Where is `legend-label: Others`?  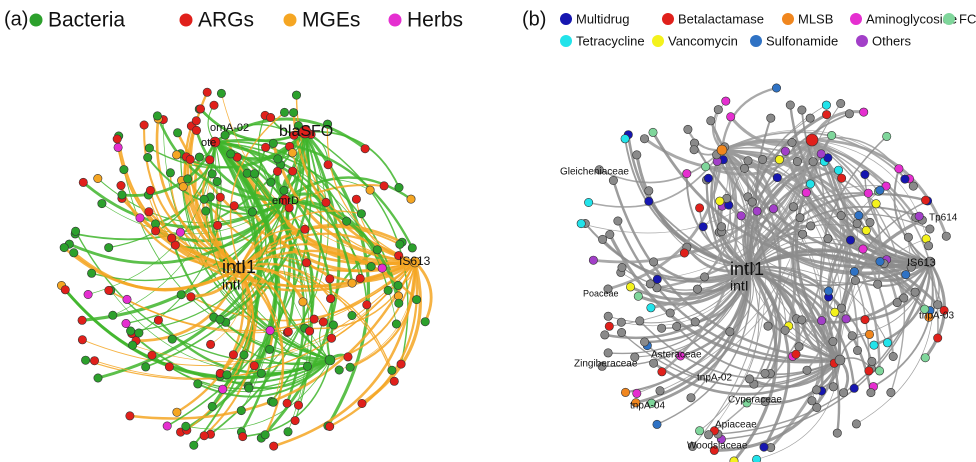 legend-label: Others is located at coordinates (892, 40).